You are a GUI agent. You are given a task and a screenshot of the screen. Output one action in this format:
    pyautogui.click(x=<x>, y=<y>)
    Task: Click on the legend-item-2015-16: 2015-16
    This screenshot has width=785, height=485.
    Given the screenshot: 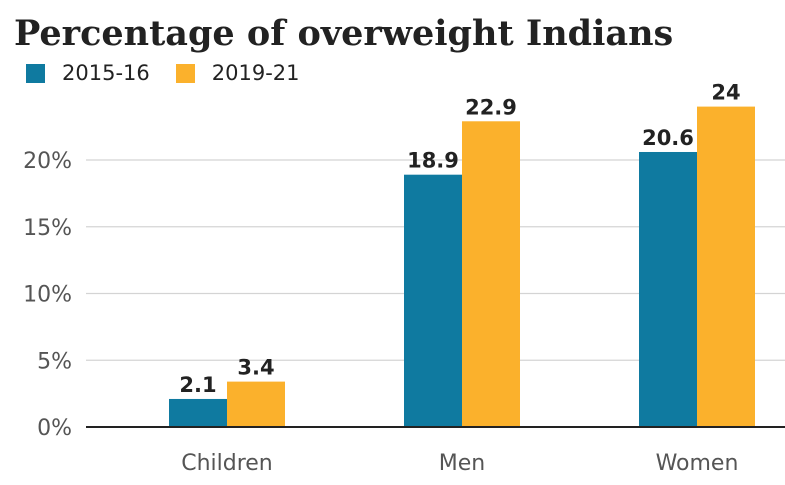 What is the action you would take?
    pyautogui.click(x=88, y=73)
    